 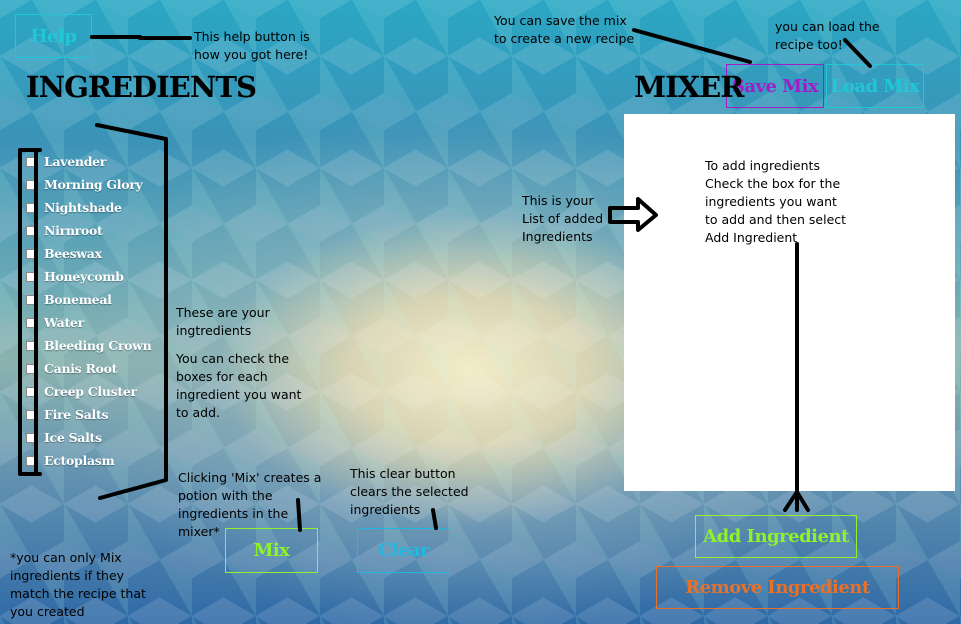 What do you see at coordinates (78, 299) in the screenshot?
I see `ingredient-label: Bonemeal` at bounding box center [78, 299].